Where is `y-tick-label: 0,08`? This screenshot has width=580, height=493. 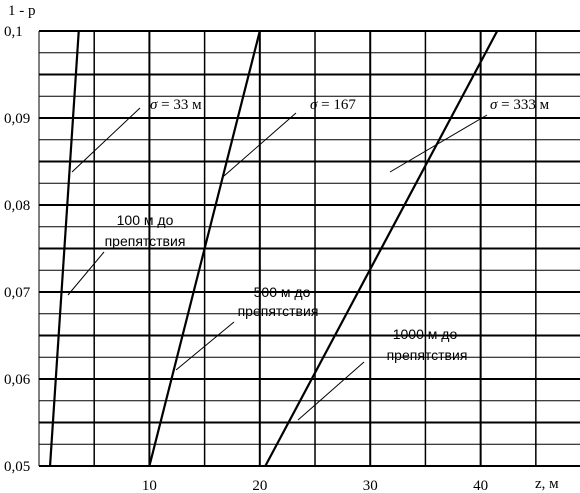 y-tick-label: 0,08 is located at coordinates (17, 206).